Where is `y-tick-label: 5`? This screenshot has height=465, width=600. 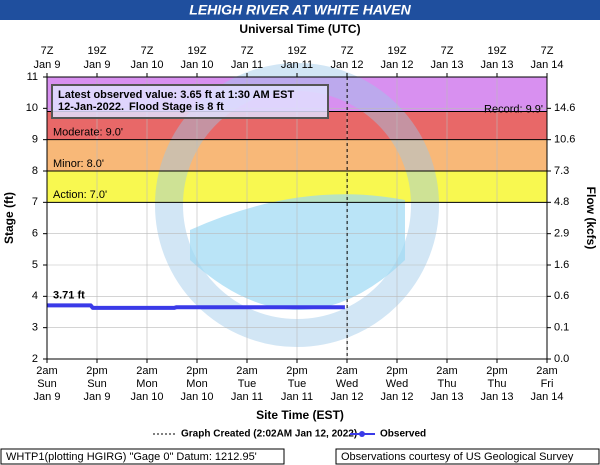
y-tick-label: 5 is located at coordinates (35, 265).